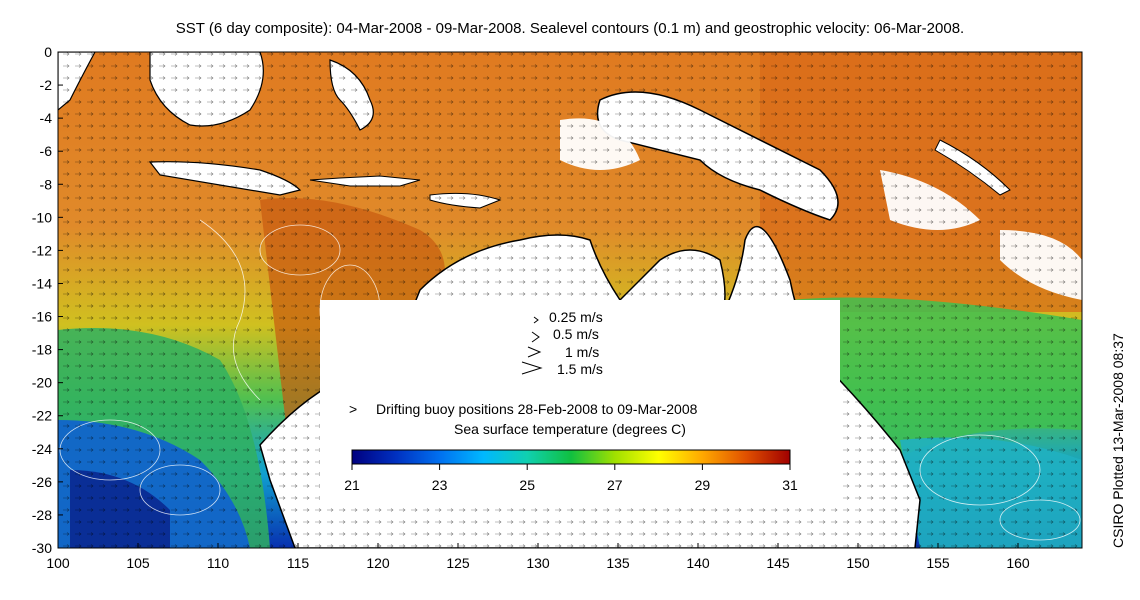 Image resolution: width=1140 pixels, height=600 pixels. What do you see at coordinates (298, 563) in the screenshot?
I see `x-tick-label: 115` at bounding box center [298, 563].